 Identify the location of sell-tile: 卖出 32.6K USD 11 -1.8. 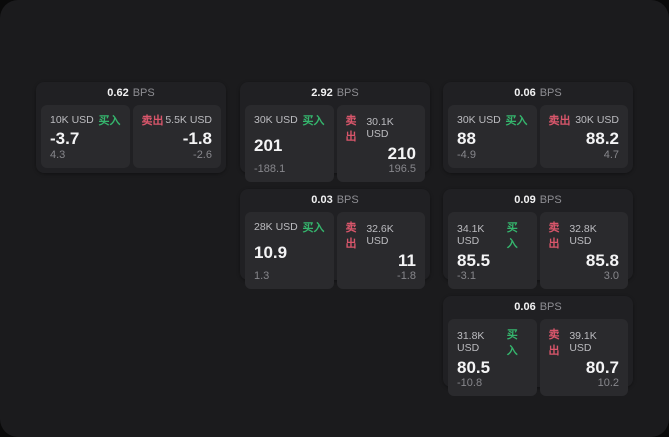
(380, 250).